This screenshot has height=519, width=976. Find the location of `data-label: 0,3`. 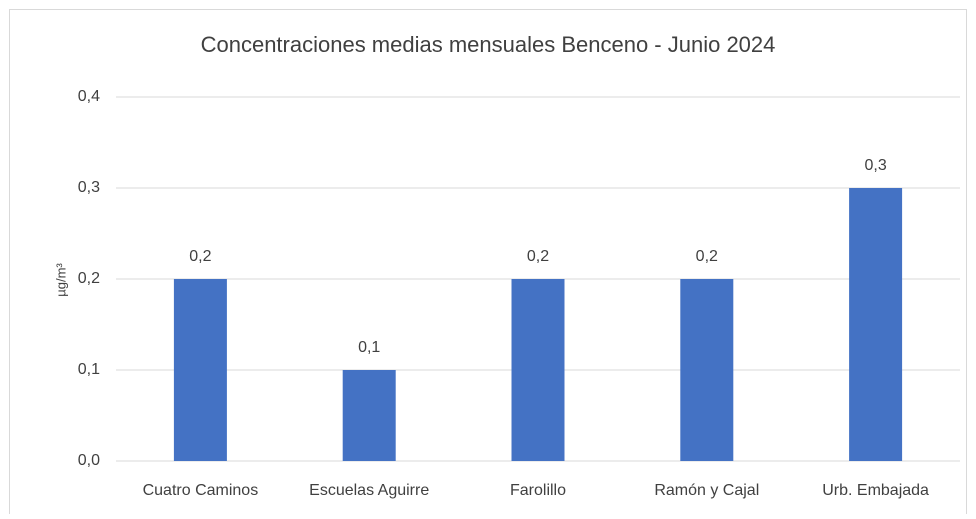

data-label: 0,3 is located at coordinates (875, 165).